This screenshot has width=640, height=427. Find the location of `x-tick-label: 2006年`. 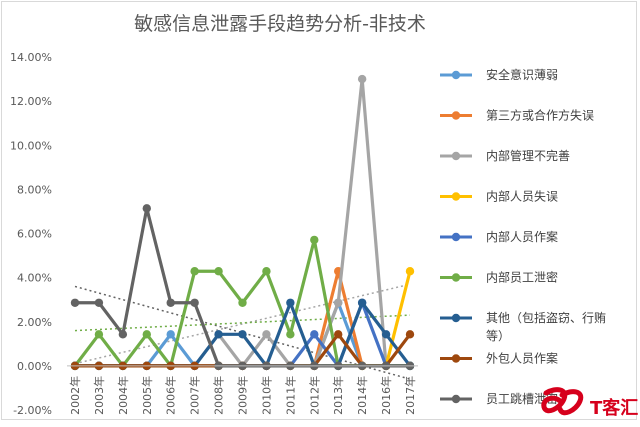

x-tick-label: 2006年 is located at coordinates (171, 395).